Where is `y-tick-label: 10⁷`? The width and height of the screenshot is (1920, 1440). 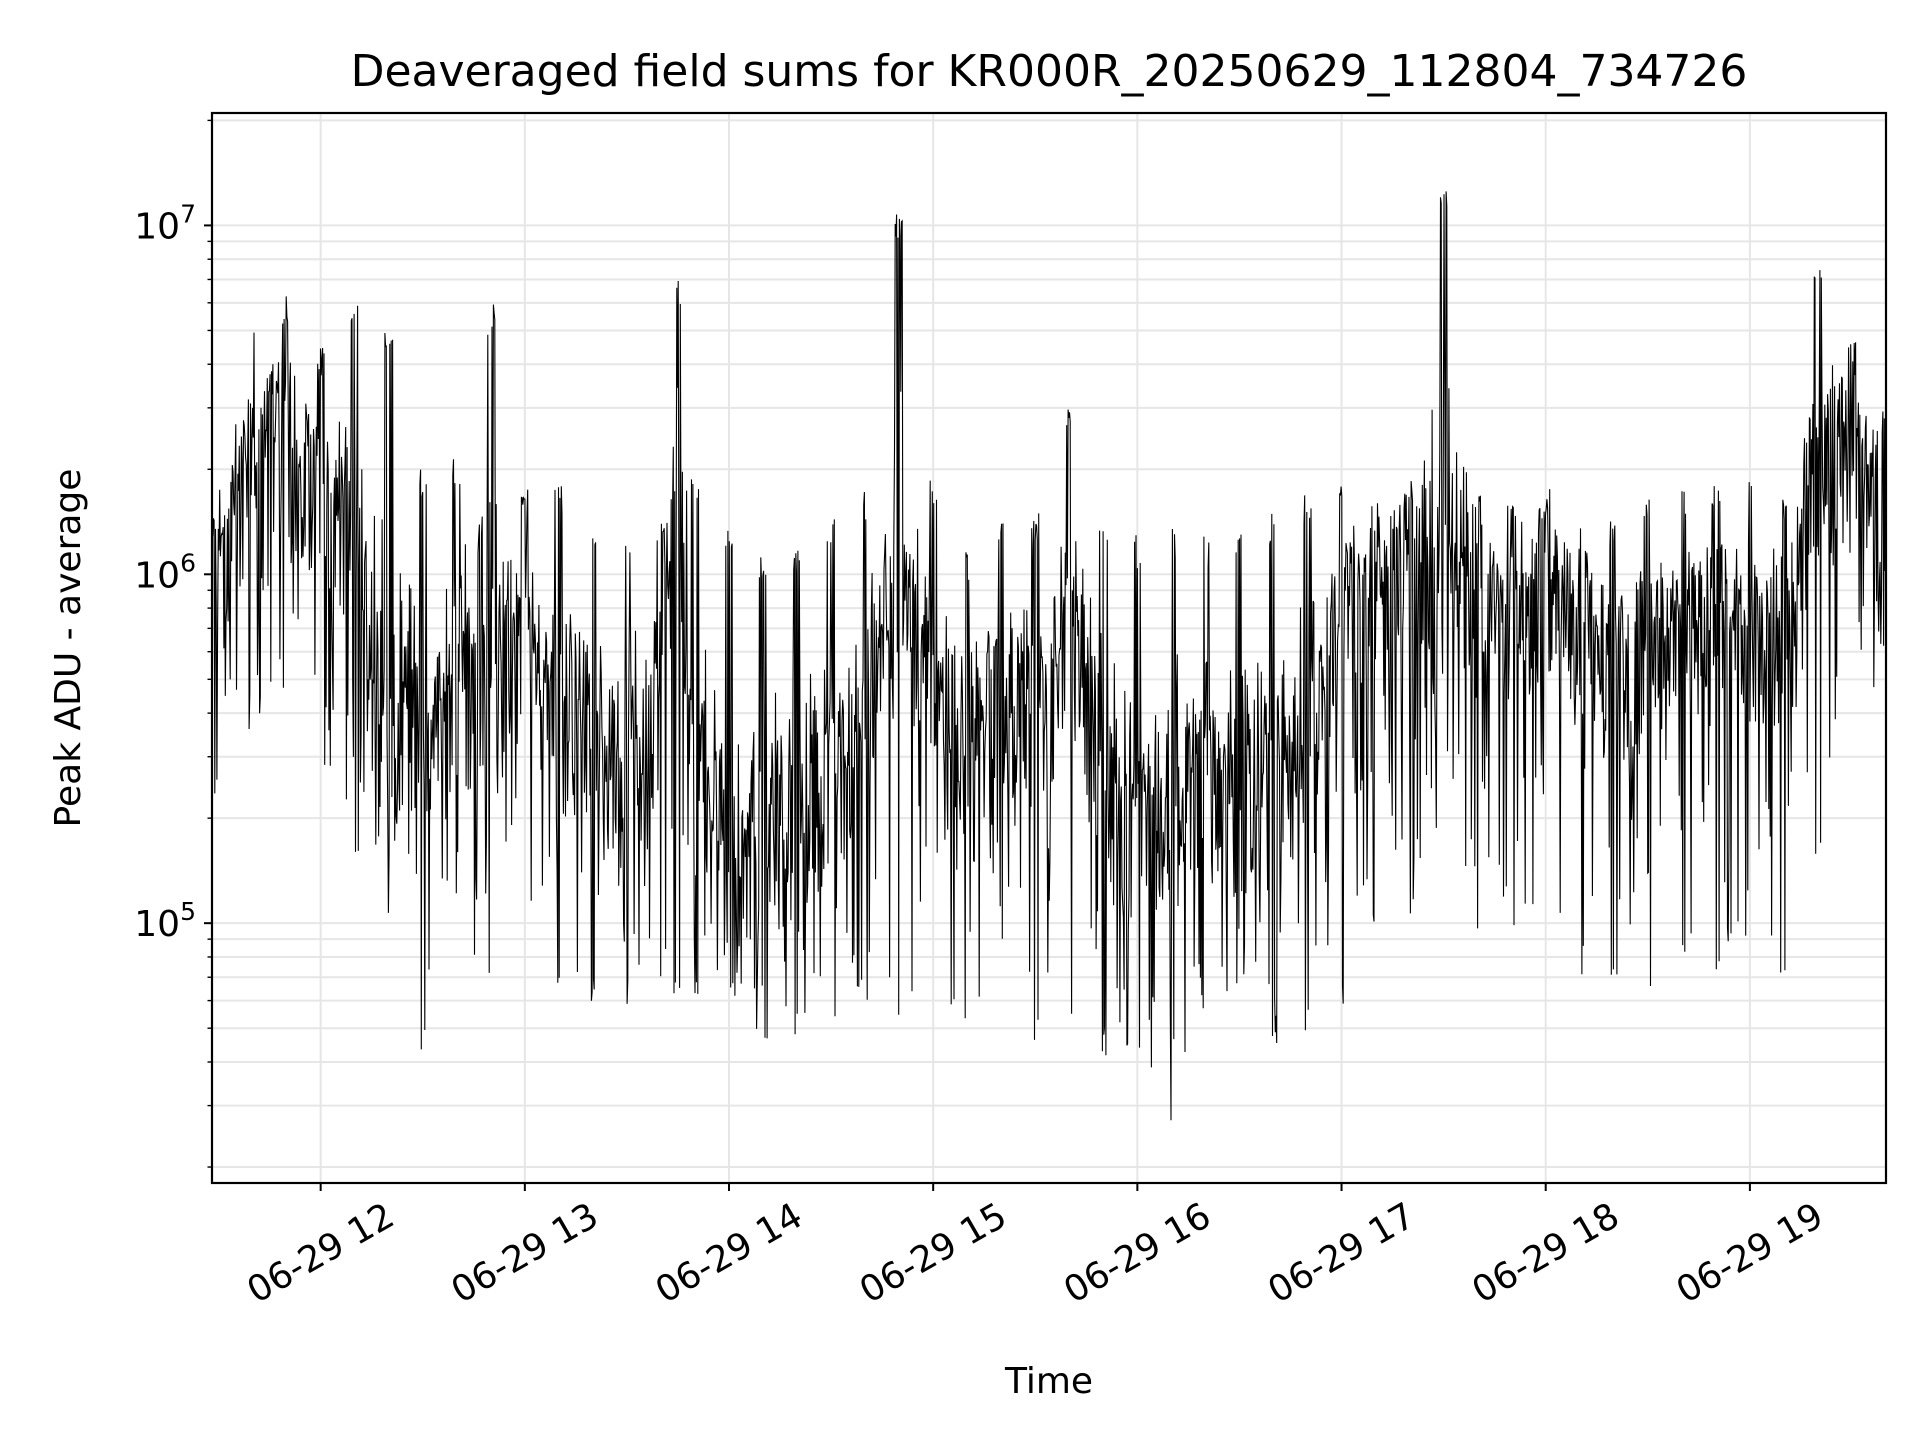
y-tick-label: 10⁷ is located at coordinates (165, 223).